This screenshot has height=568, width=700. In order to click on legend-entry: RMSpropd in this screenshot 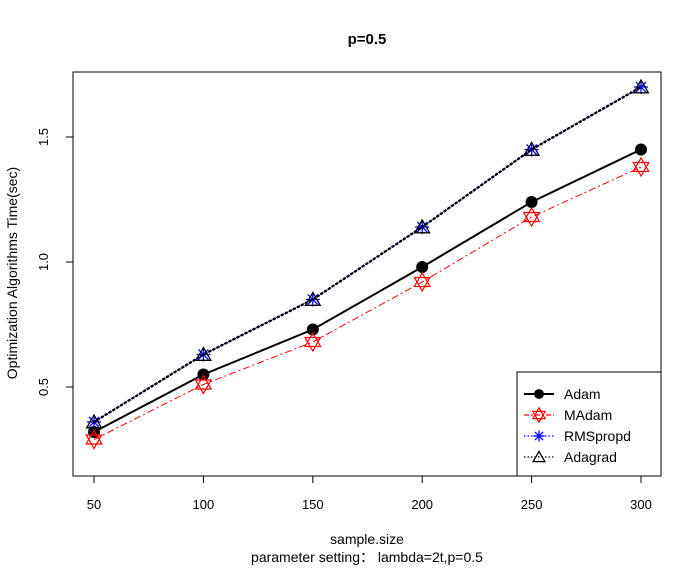, I will do `click(577, 436)`.